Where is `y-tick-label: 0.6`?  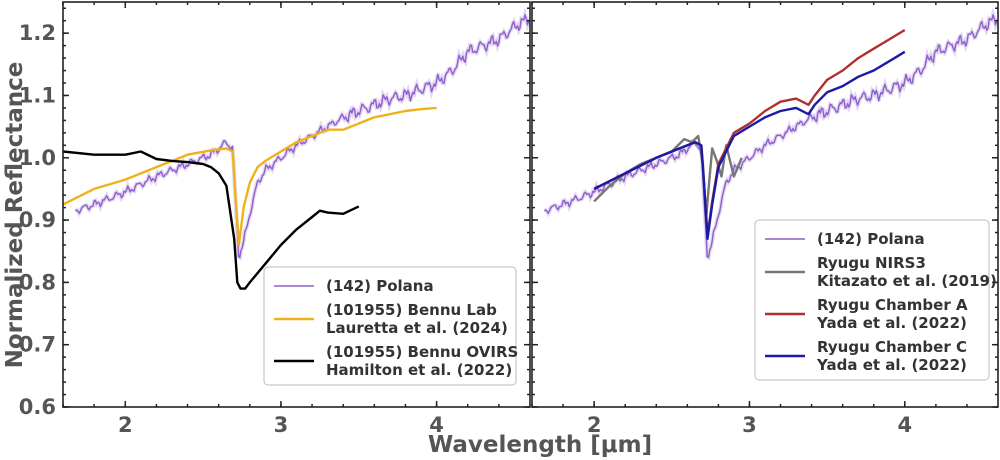 y-tick-label: 0.6 is located at coordinates (37, 407).